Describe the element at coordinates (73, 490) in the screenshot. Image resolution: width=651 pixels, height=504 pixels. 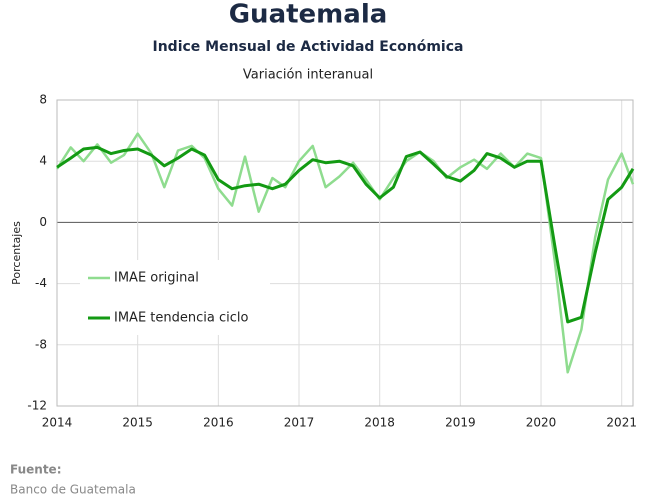
I see `source: Banco de Guatemala` at that location.